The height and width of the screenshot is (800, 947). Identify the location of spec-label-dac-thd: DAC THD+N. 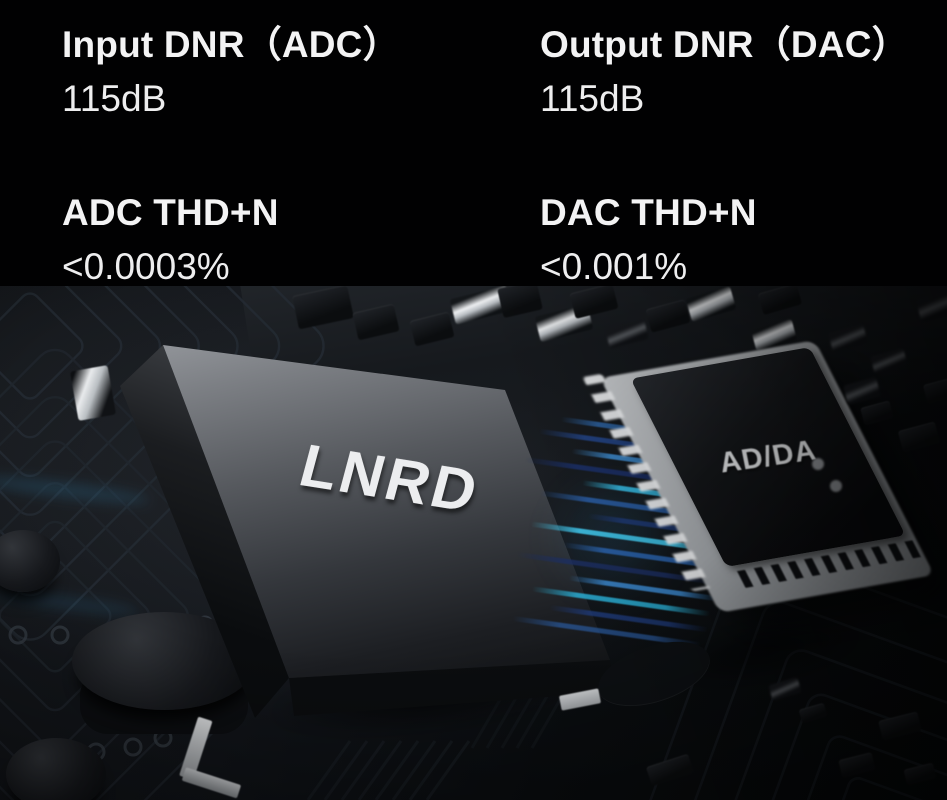
(648, 212).